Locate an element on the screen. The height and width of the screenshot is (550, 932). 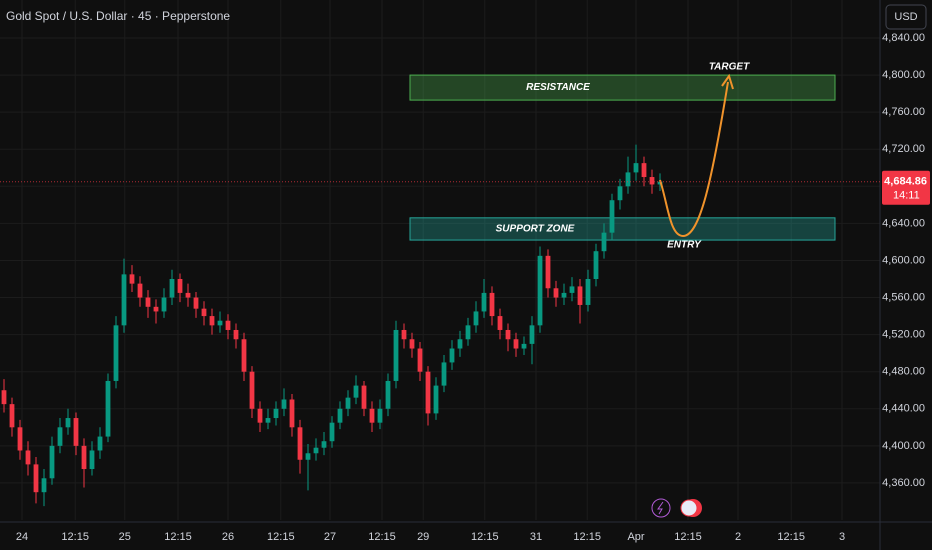
y-tick-label: 4,840.00 is located at coordinates (903, 38).